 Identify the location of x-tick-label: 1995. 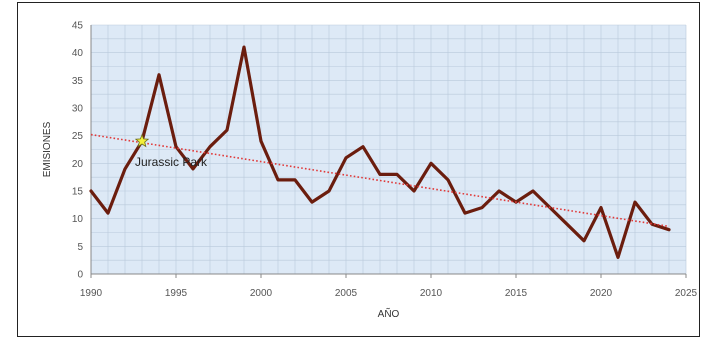
(176, 293).